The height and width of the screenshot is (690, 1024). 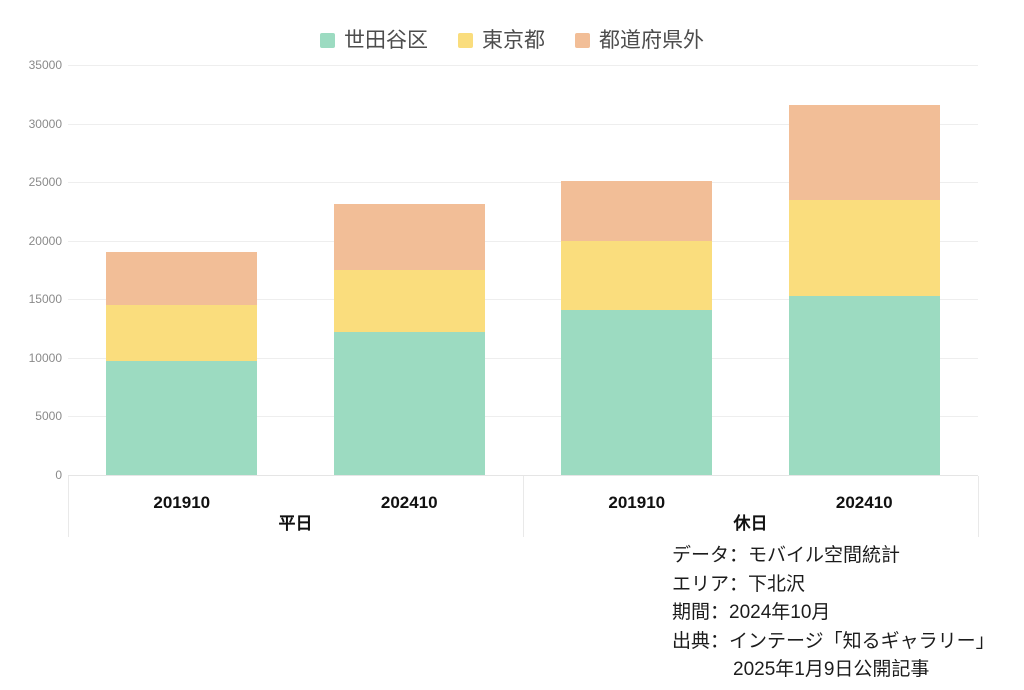 What do you see at coordinates (386, 40) in the screenshot?
I see `legend-label: 世田谷区` at bounding box center [386, 40].